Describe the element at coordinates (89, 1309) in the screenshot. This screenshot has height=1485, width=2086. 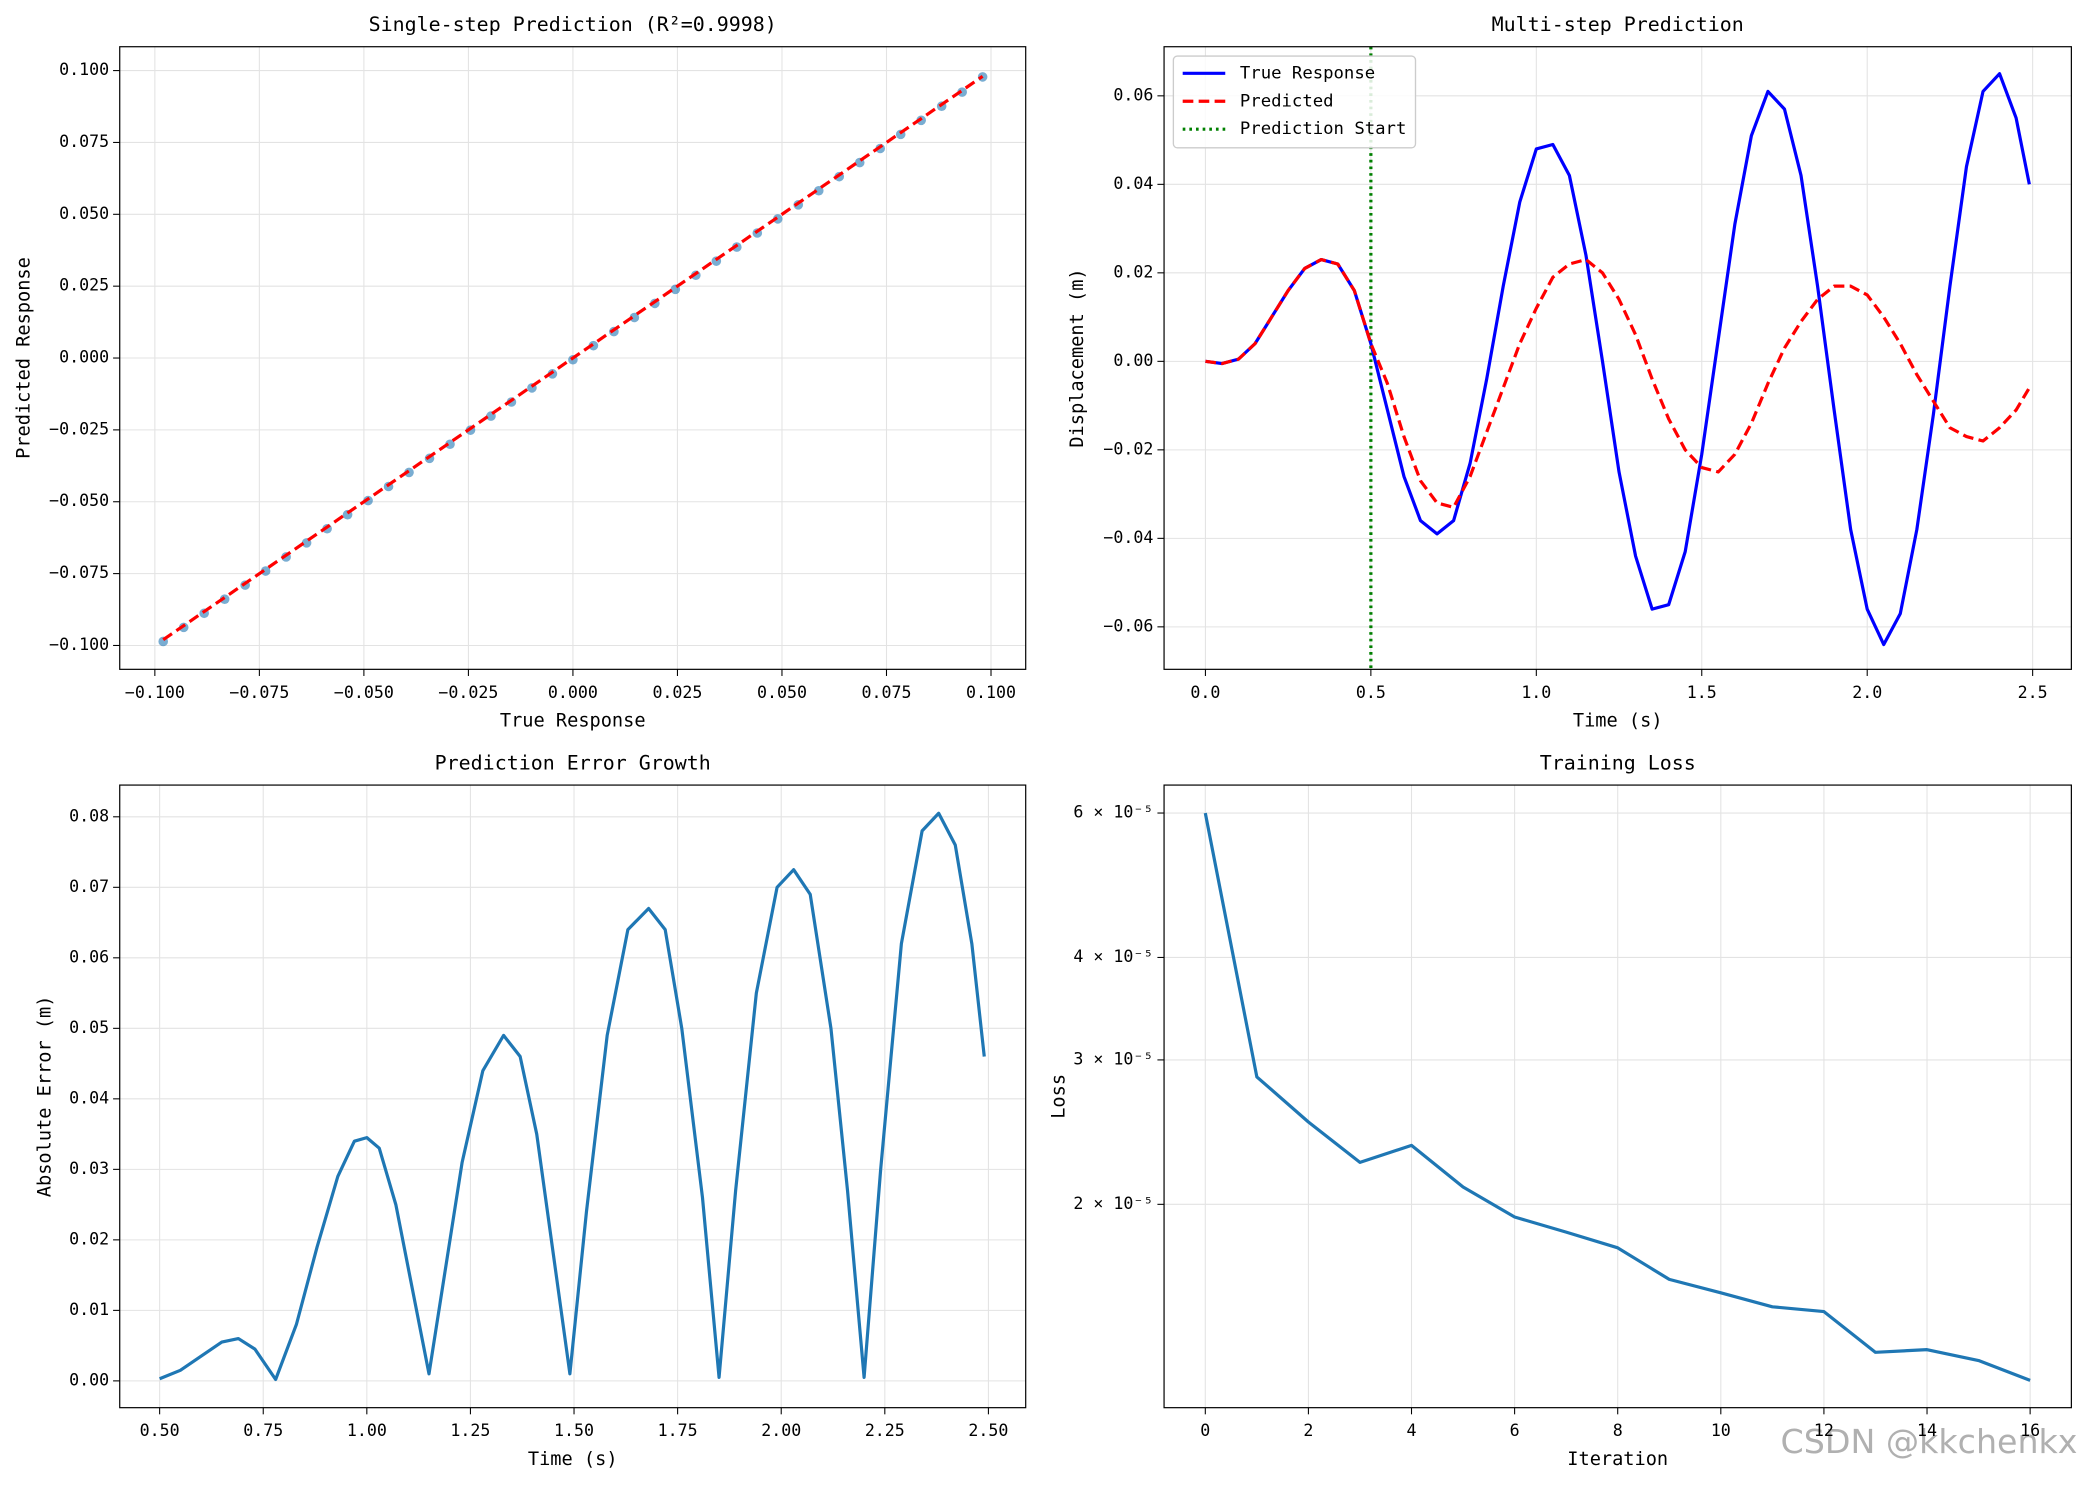
I see `y-tick-label: 0.01` at that location.